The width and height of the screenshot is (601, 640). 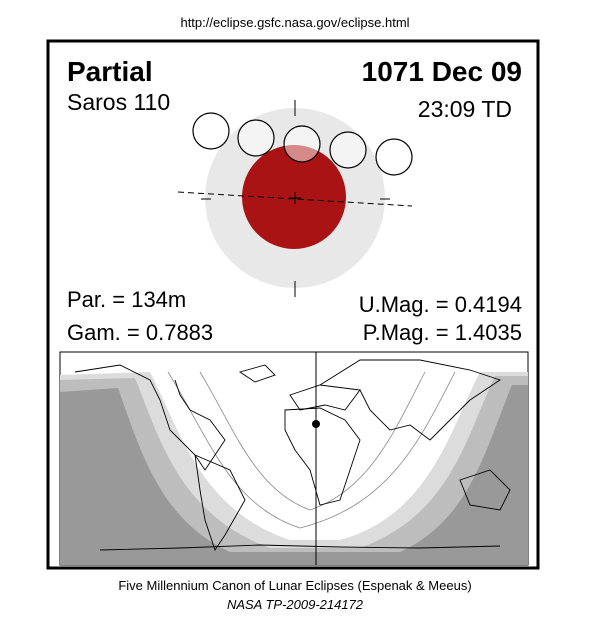 What do you see at coordinates (140, 332) in the screenshot?
I see `gamma: Gam. = 0.7883` at bounding box center [140, 332].